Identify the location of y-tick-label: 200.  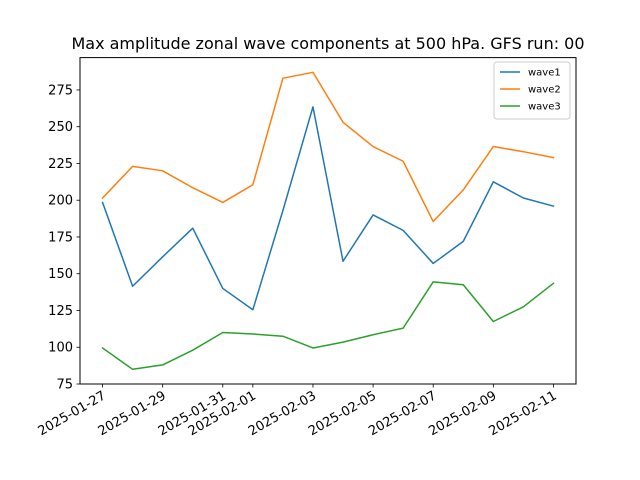
(60, 201).